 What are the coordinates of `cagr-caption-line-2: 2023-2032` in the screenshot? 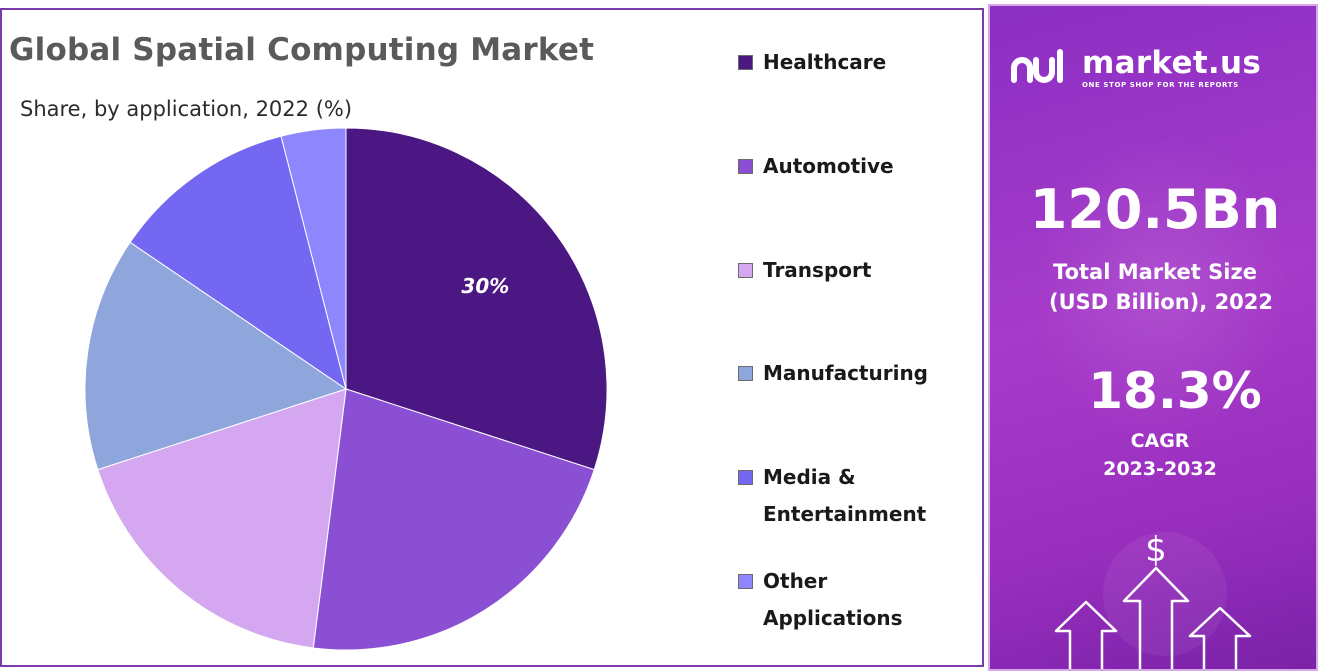 It's located at (1160, 469).